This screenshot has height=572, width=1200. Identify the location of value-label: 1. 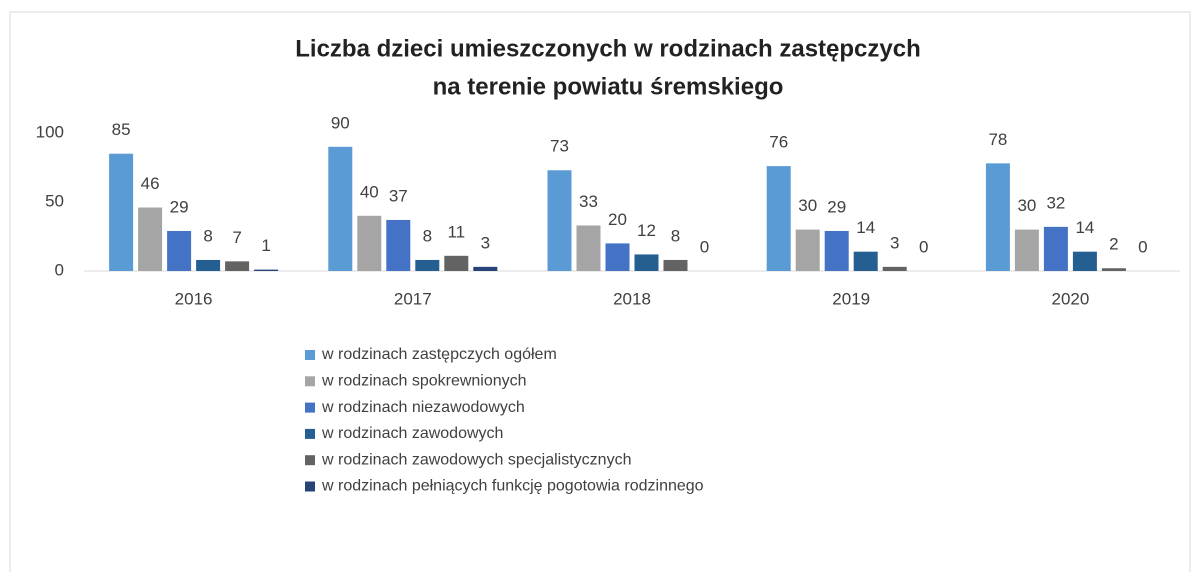
(265, 245).